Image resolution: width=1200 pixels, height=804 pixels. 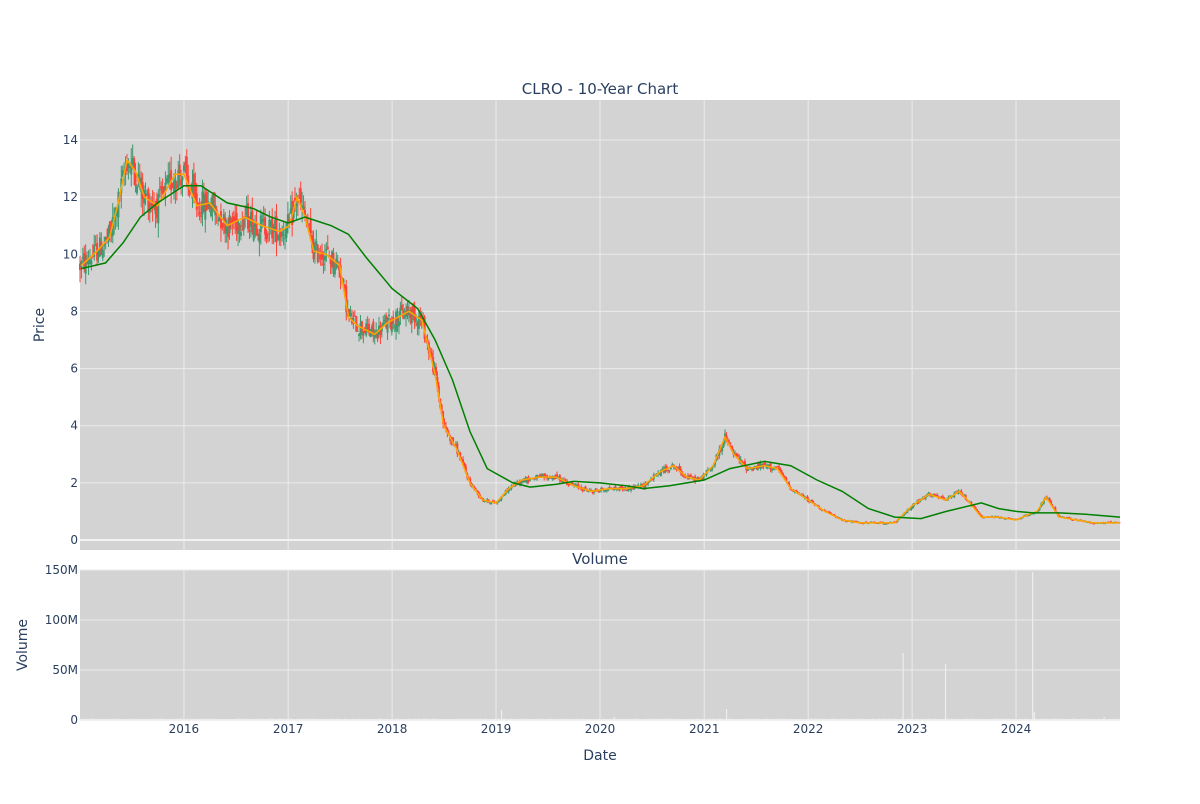 What do you see at coordinates (74, 720) in the screenshot?
I see `volume-y-tick-label: 0` at bounding box center [74, 720].